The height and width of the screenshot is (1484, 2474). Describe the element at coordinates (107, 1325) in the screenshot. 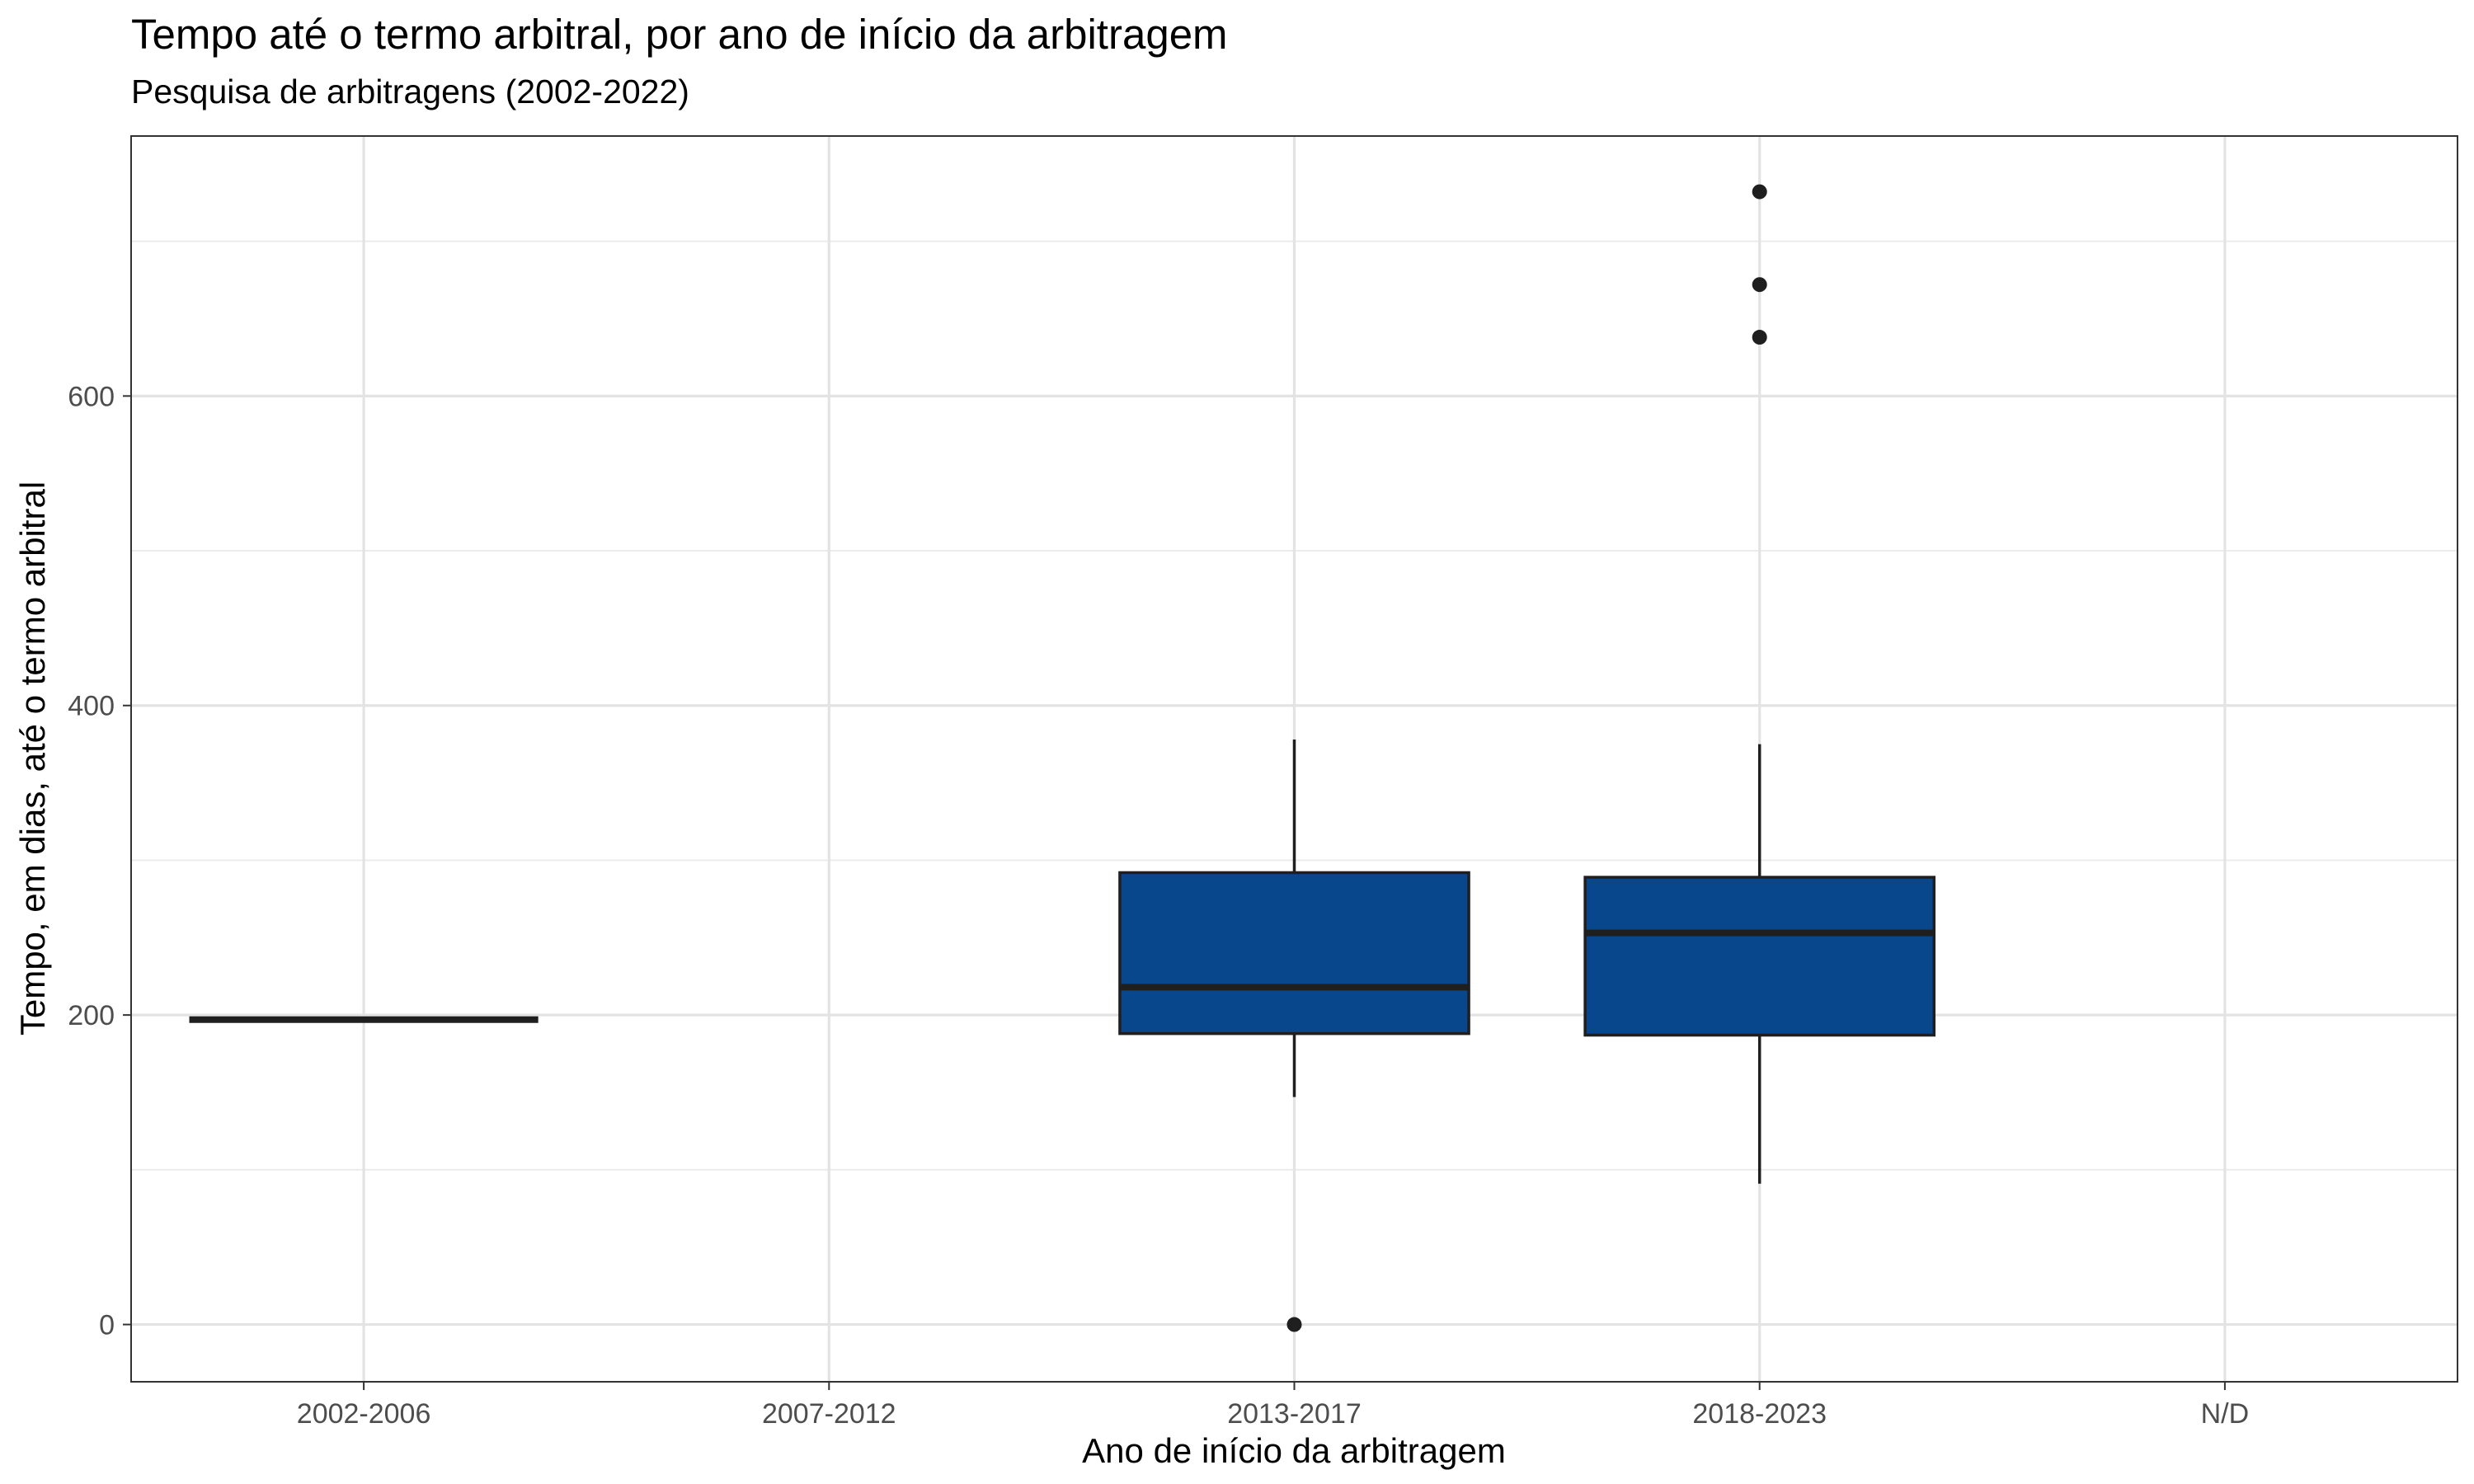

I see `y-tick-label: 0` at that location.